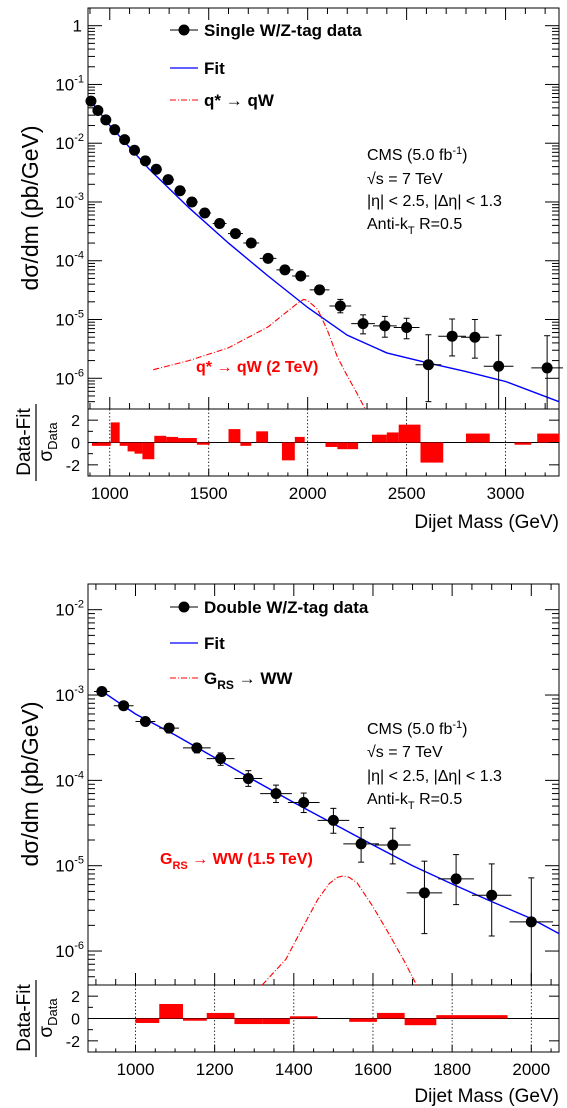 This screenshot has width=567, height=1108. What do you see at coordinates (209, 493) in the screenshot?
I see `x-tick-label: 1500` at bounding box center [209, 493].